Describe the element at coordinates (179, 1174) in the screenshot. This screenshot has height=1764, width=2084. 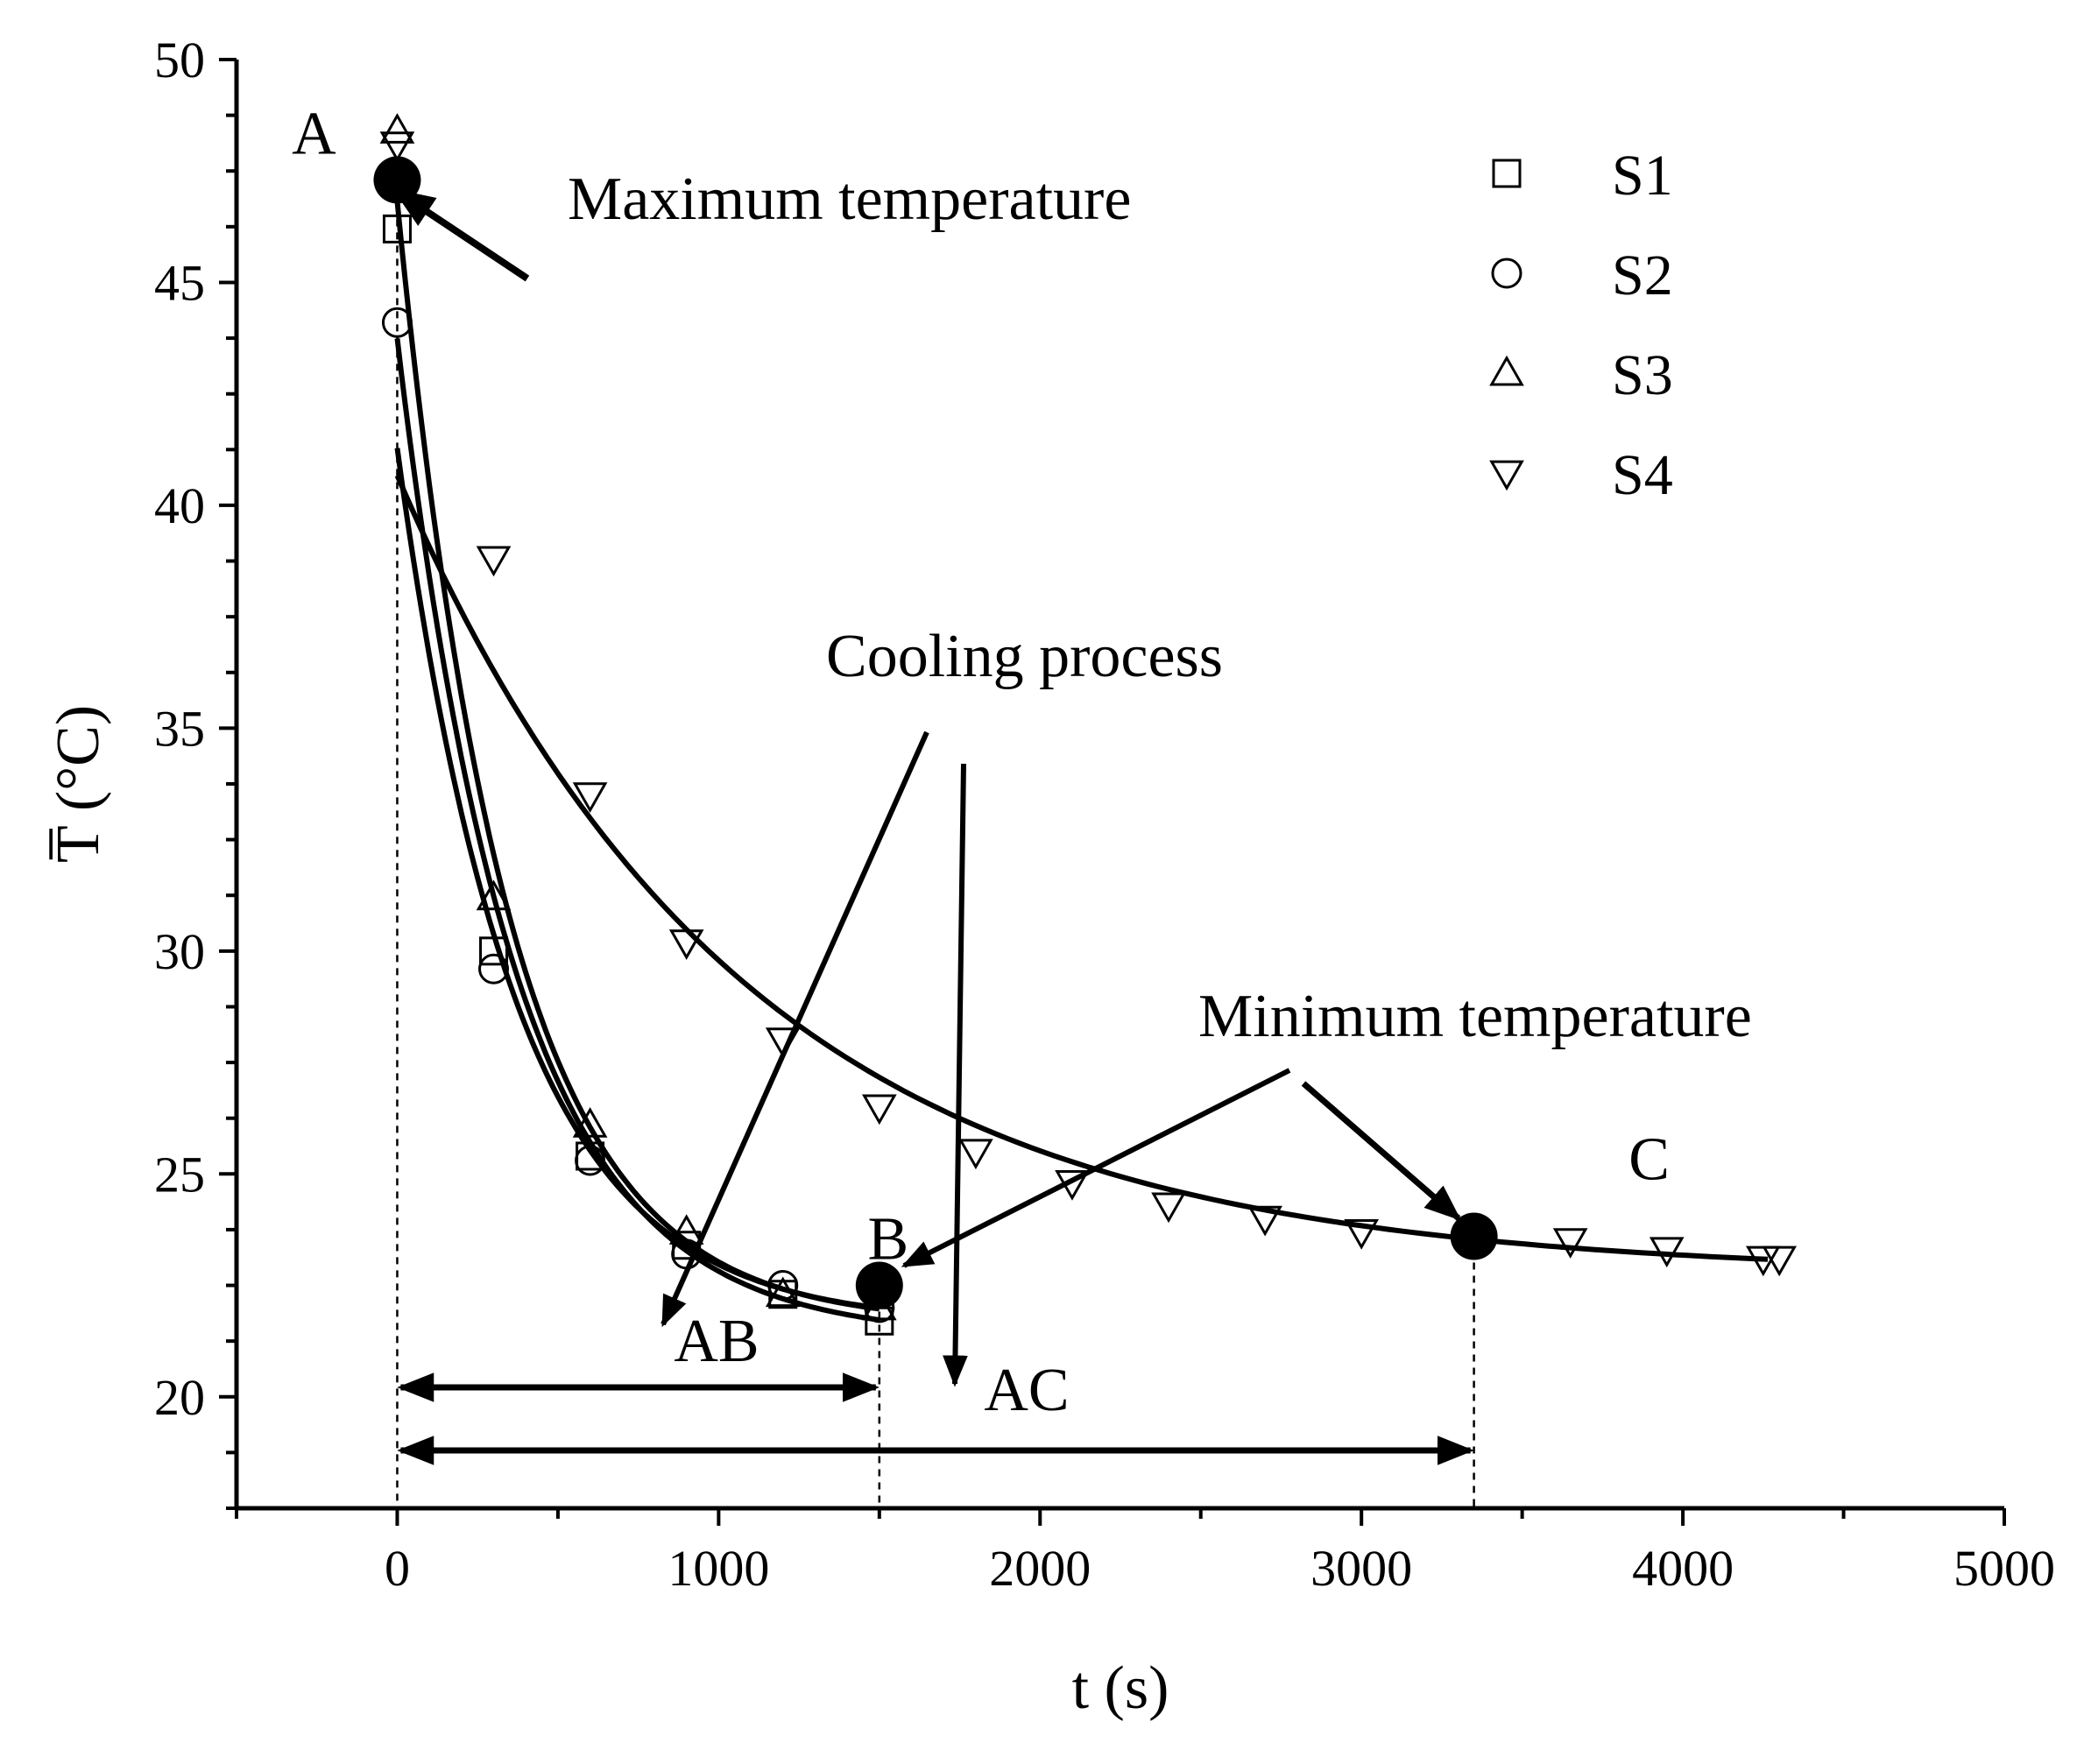
I see `y-tick-label: 25` at that location.